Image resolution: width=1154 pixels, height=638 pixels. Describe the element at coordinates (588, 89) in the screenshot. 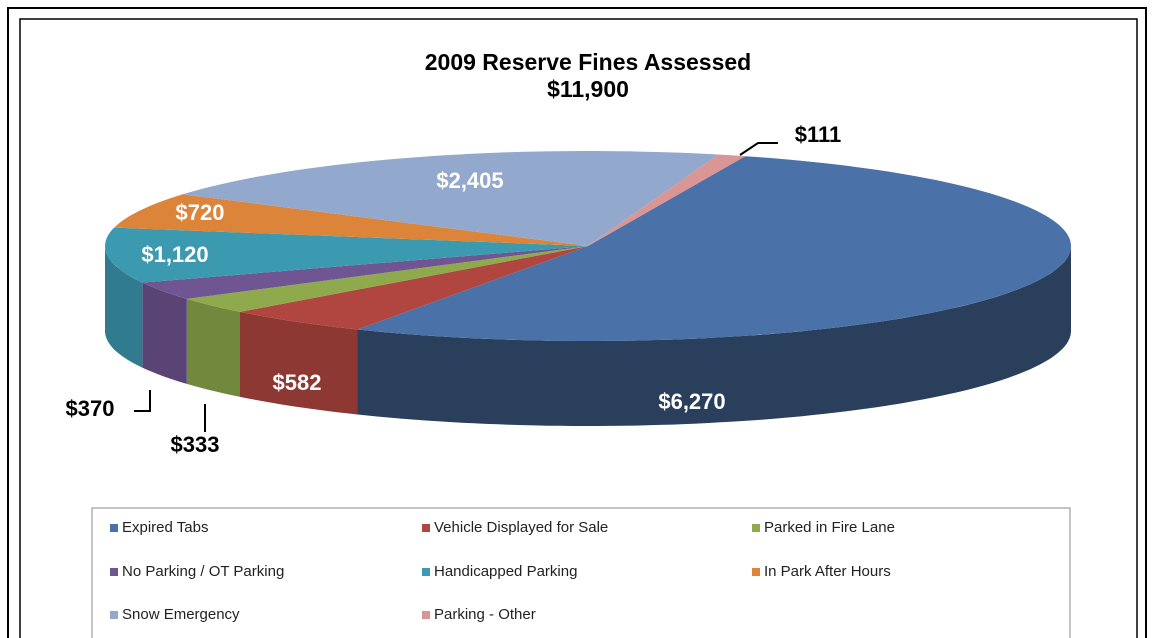

I see `chart-subtitle: $11,900` at that location.